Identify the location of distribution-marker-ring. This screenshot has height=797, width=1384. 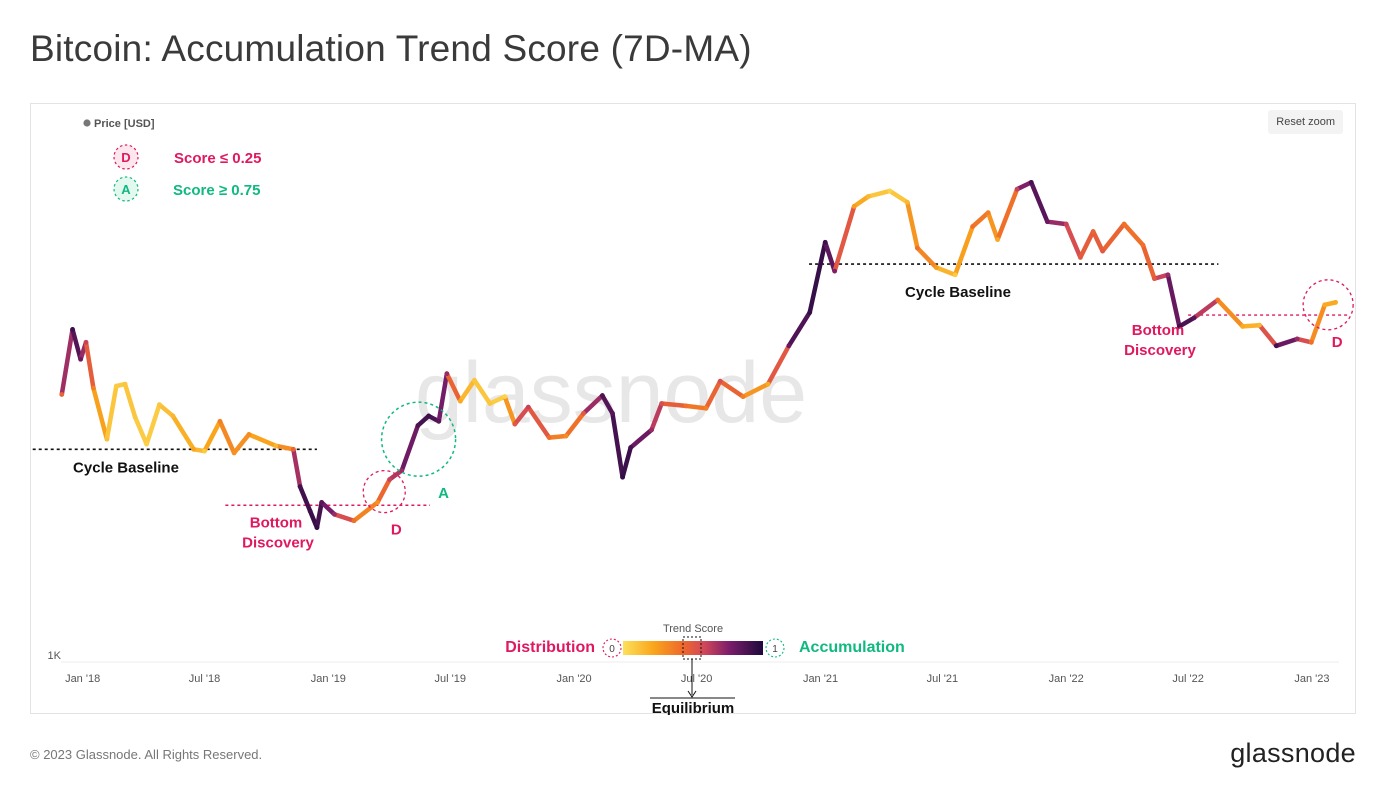
(1328, 305).